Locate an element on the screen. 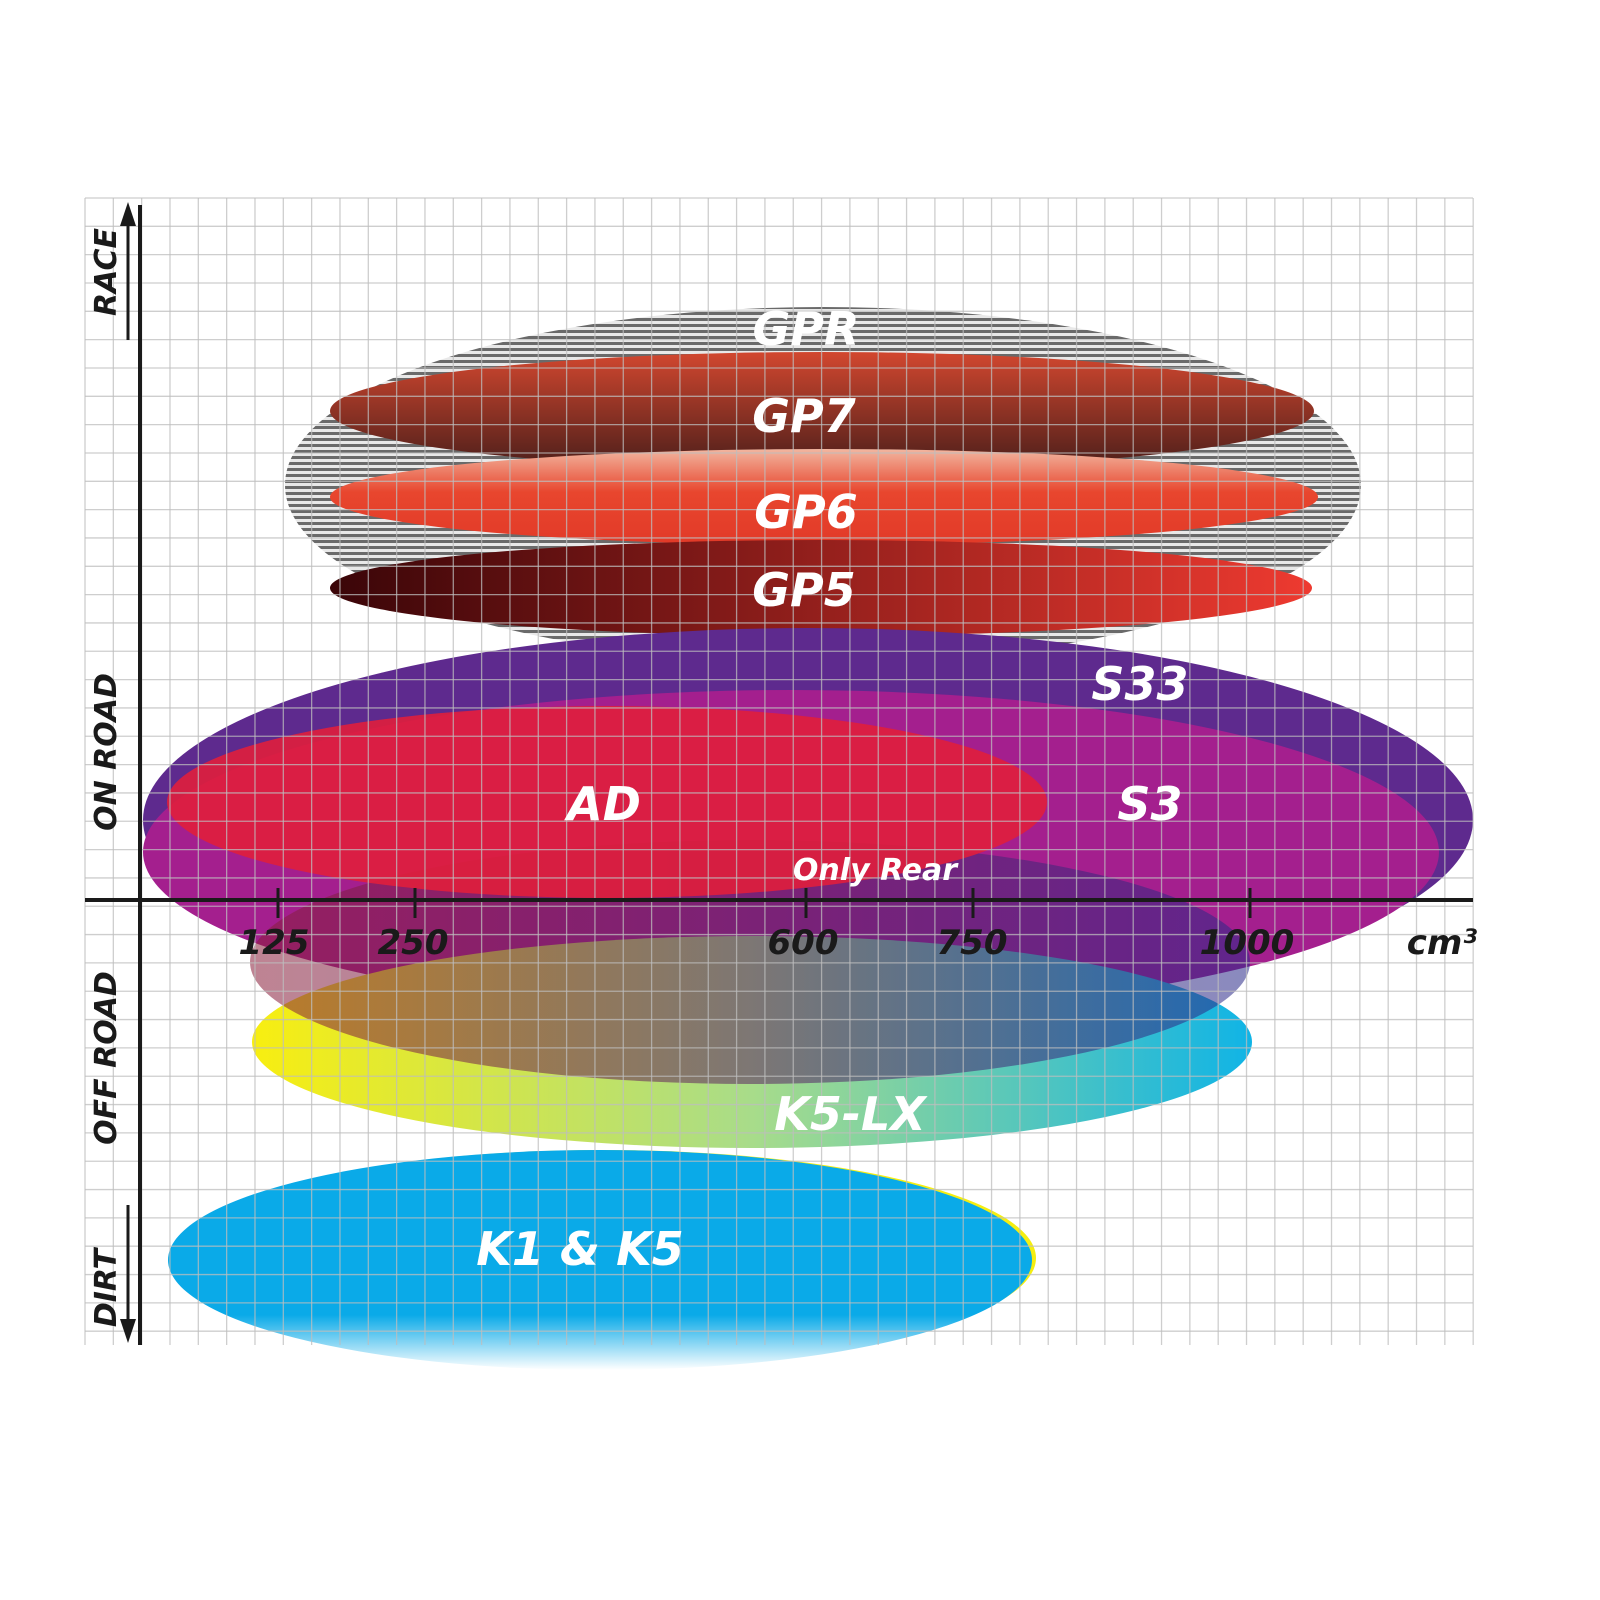 This screenshot has width=1600, height=1600. ellipse-gp6 is located at coordinates (824, 497).